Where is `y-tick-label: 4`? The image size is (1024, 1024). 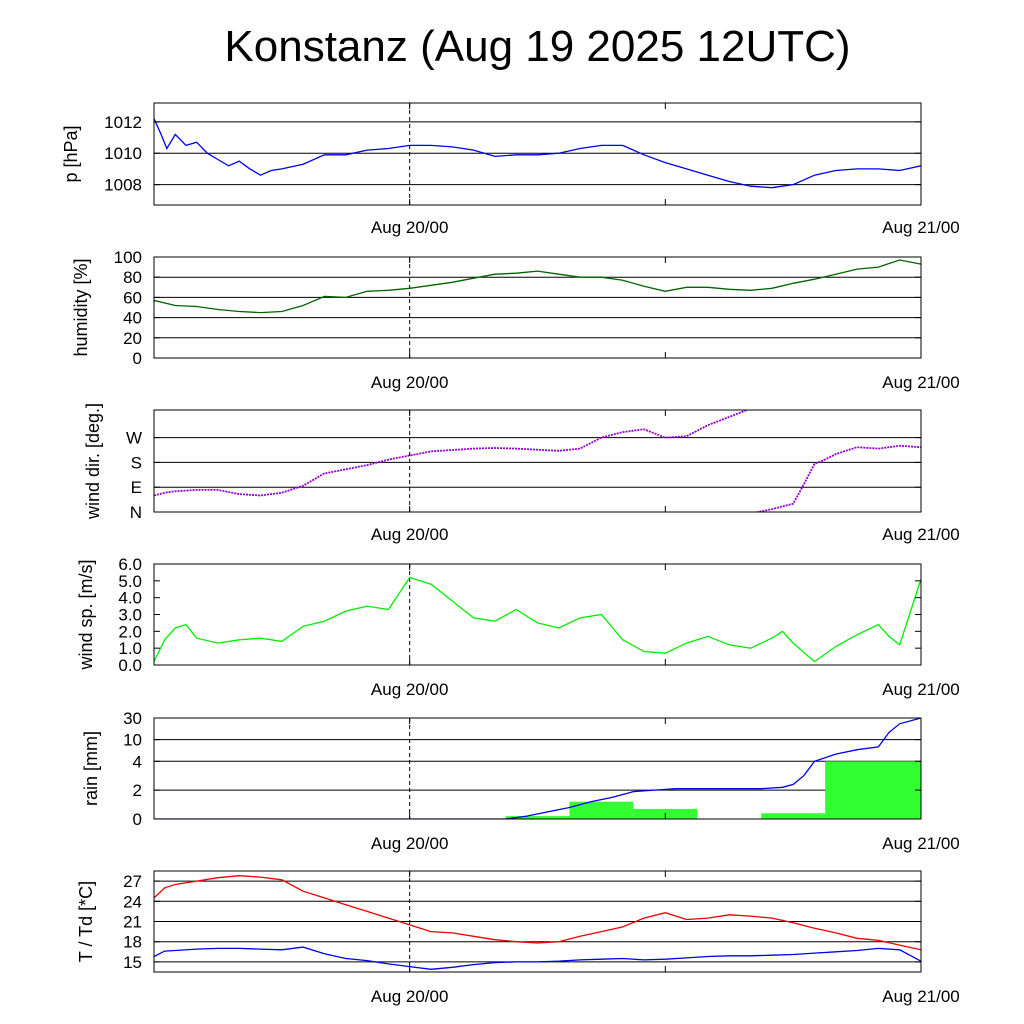 y-tick-label: 4 is located at coordinates (137, 761).